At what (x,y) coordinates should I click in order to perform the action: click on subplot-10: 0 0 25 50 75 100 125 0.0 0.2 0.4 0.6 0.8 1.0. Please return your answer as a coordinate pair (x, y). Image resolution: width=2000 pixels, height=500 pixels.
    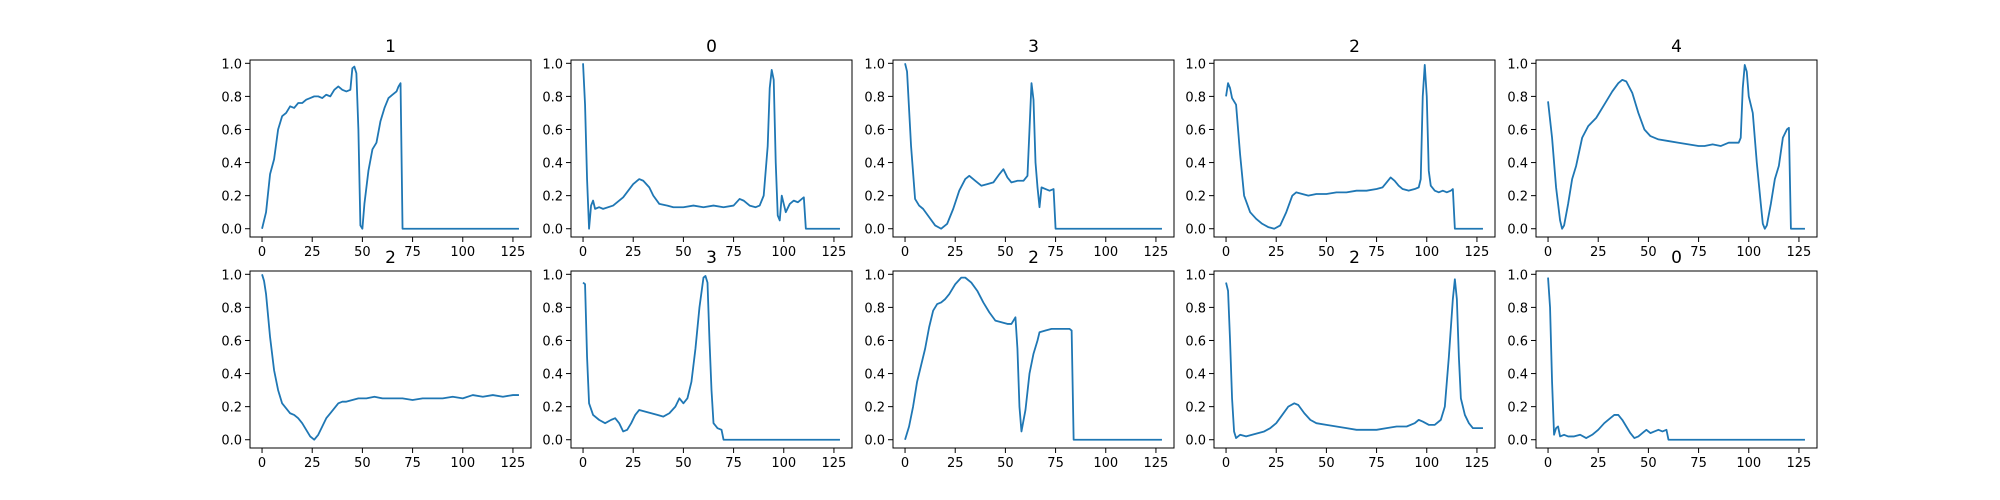
    Looking at the image, I should click on (1662, 359).